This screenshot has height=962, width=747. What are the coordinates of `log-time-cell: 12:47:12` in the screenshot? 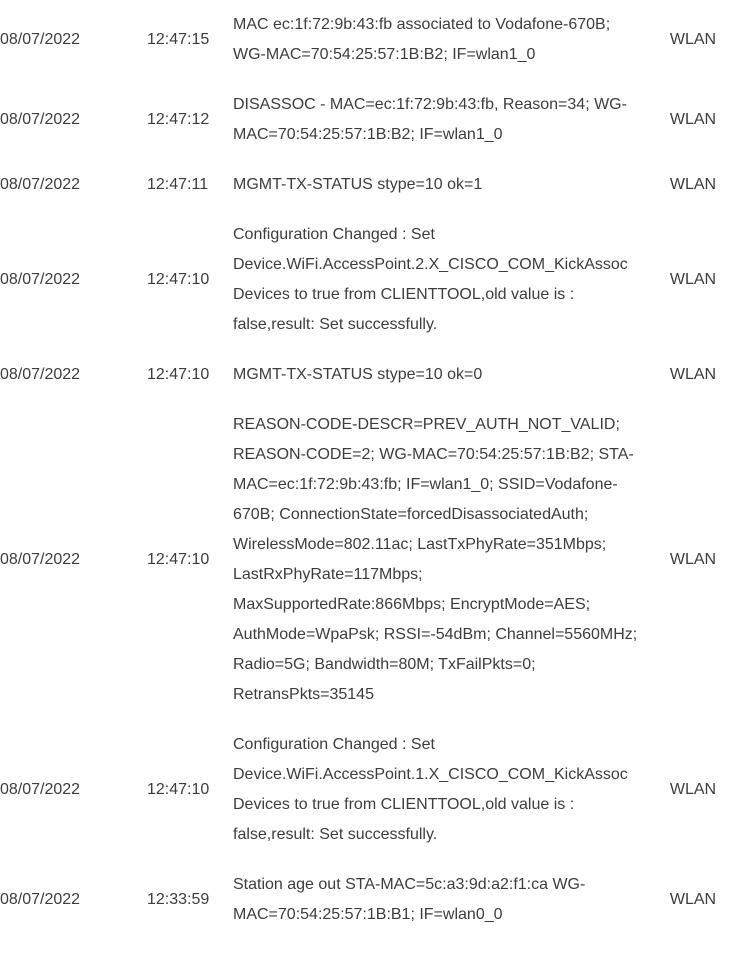 It's located at (178, 119).